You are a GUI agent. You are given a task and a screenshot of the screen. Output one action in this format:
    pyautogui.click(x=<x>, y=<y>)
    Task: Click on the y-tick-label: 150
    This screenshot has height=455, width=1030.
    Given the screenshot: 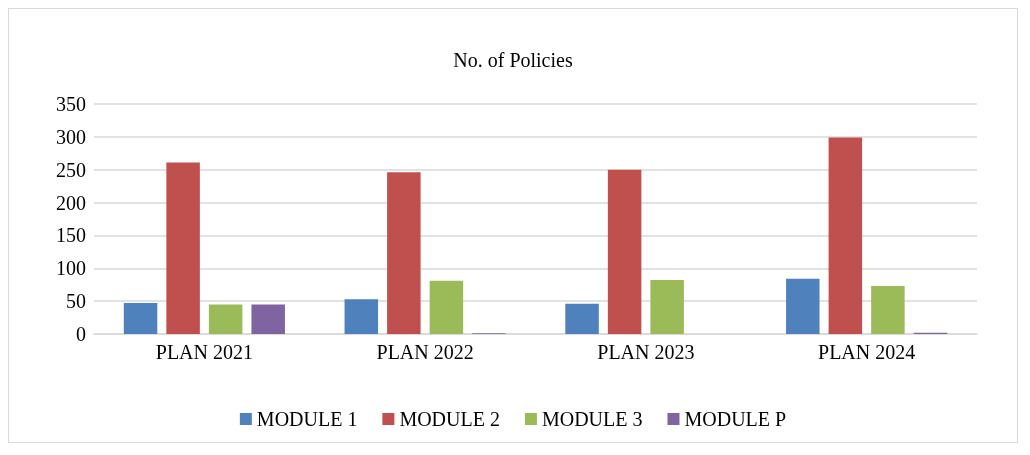 What is the action you would take?
    pyautogui.click(x=71, y=235)
    